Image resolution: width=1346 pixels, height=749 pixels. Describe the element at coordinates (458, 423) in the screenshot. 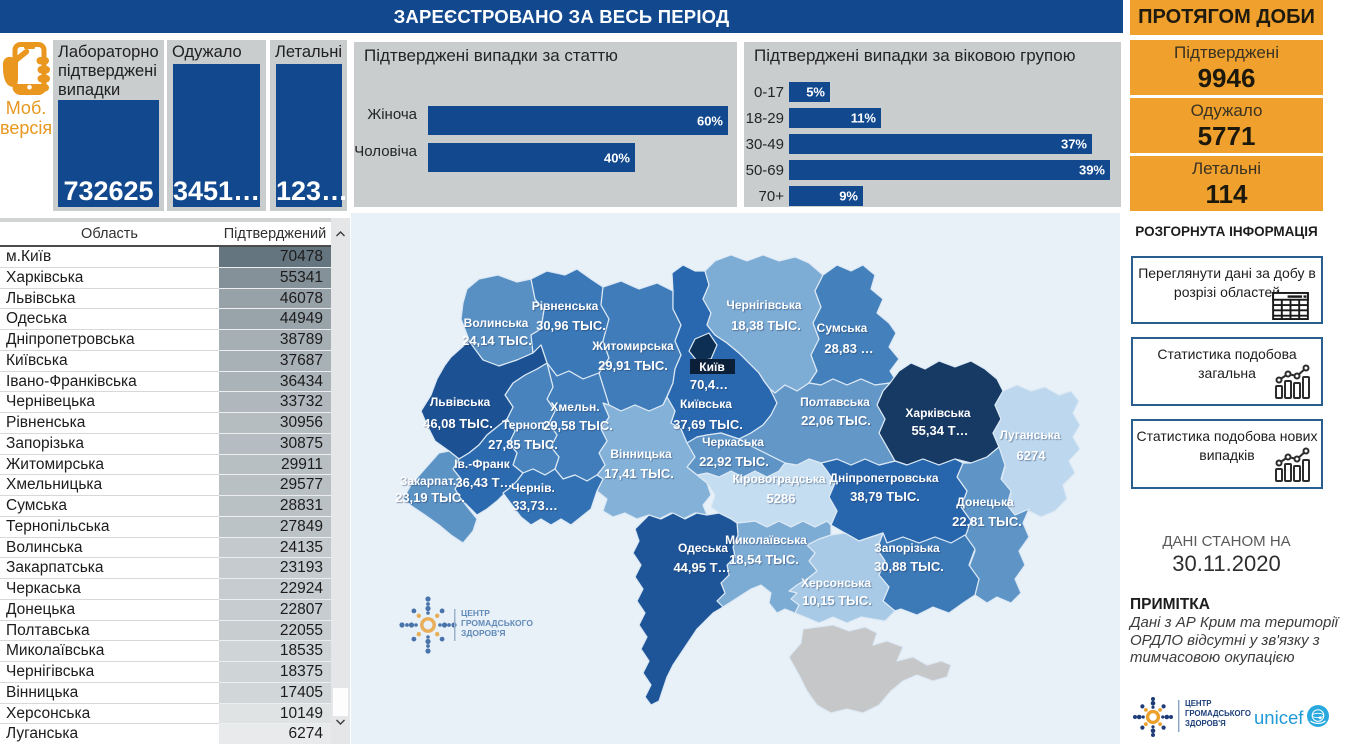

I see `svg-text: 46,08 ТЫС.` at that location.